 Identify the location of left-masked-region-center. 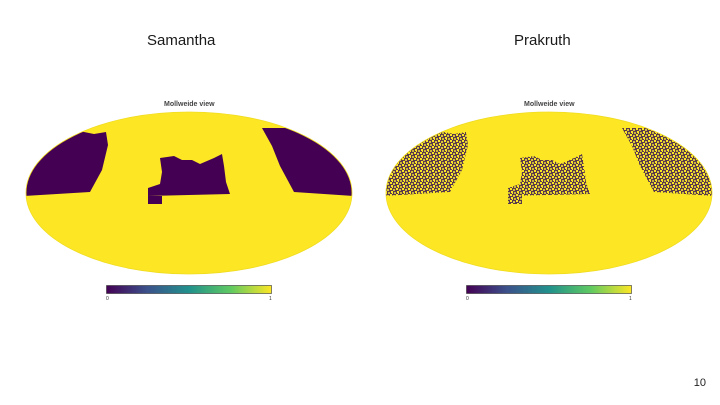
(189, 175).